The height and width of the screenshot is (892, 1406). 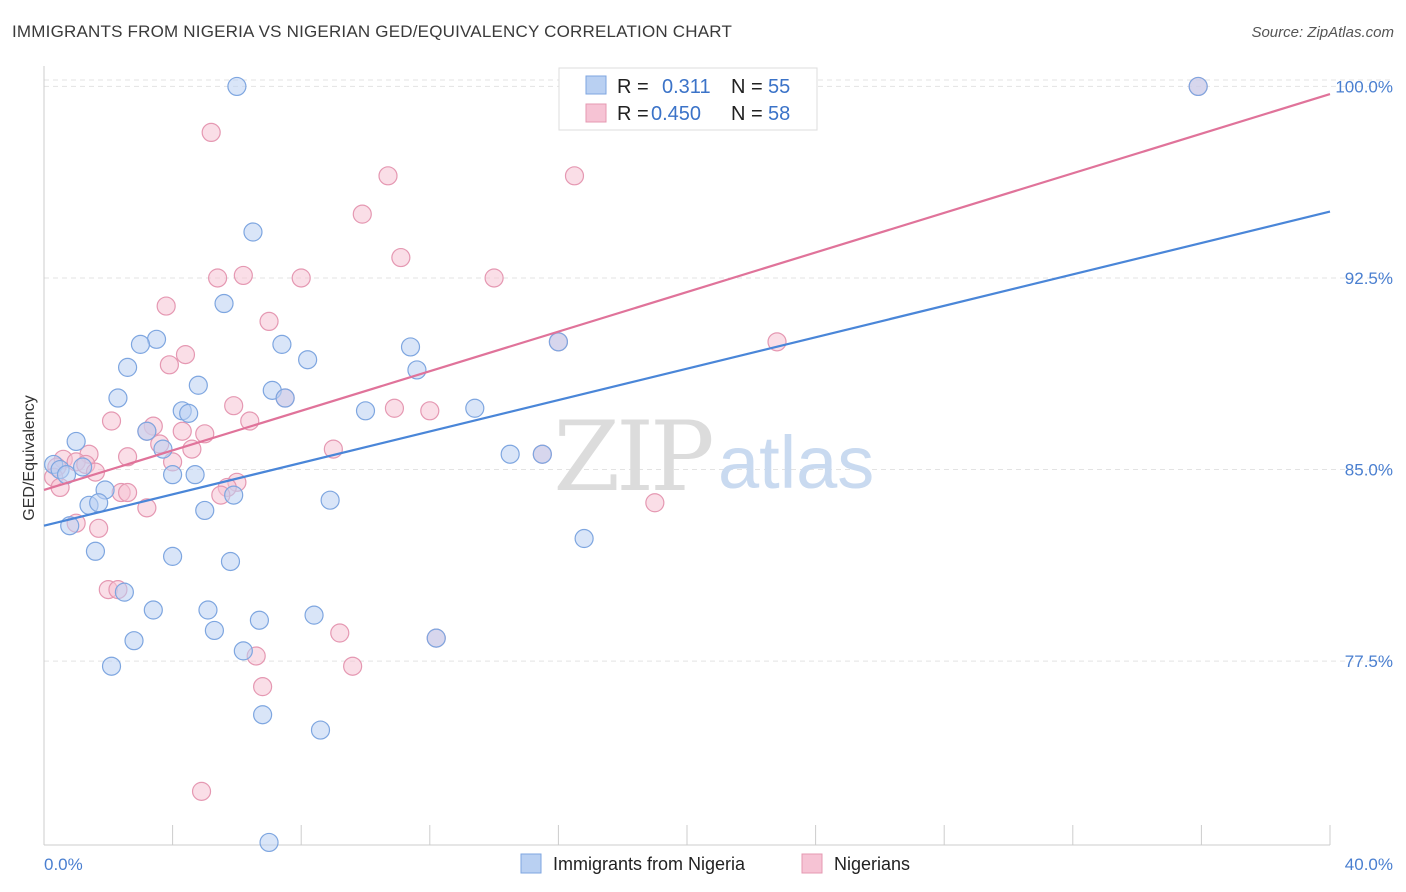 I want to click on y-tick-label: 100.0%, so click(x=1364, y=86).